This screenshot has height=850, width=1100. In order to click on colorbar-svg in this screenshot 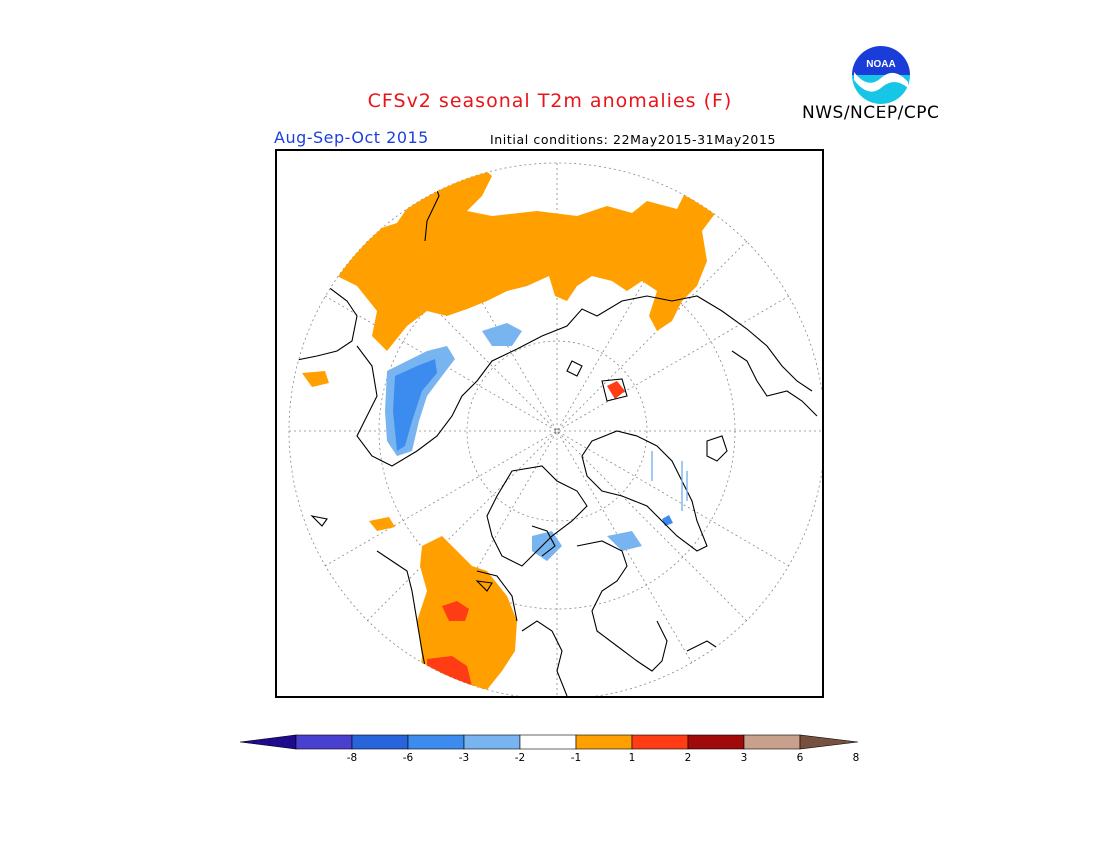, I will do `click(549, 742)`.